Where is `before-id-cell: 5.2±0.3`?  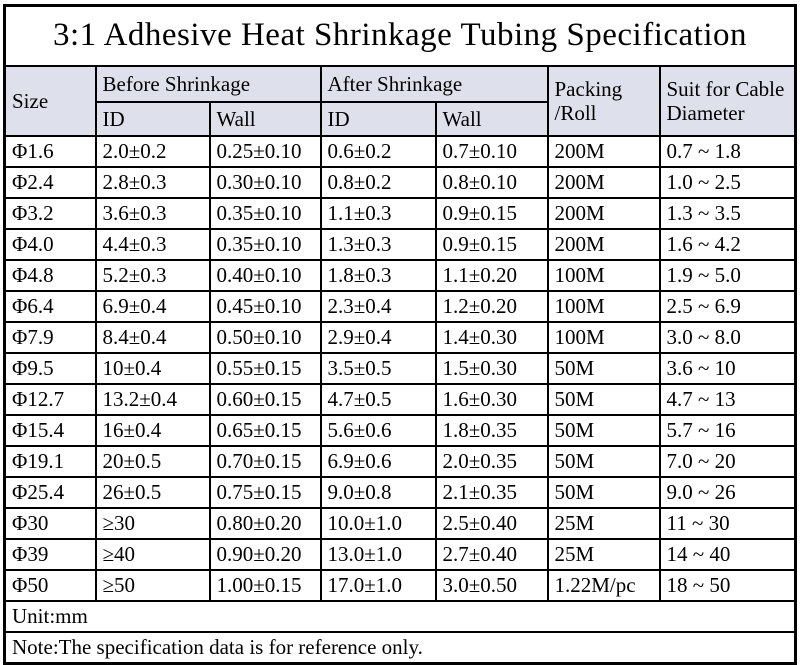 before-id-cell: 5.2±0.3 is located at coordinates (152, 275).